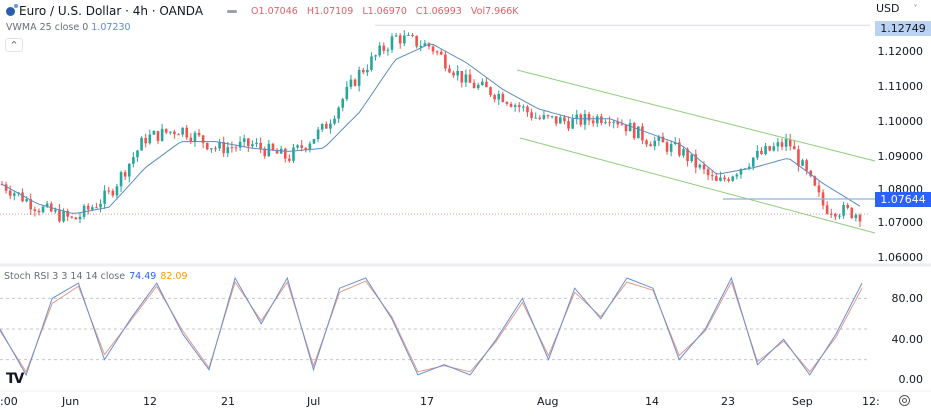  What do you see at coordinates (900, 51) in the screenshot?
I see `price-label: 1.12000` at bounding box center [900, 51].